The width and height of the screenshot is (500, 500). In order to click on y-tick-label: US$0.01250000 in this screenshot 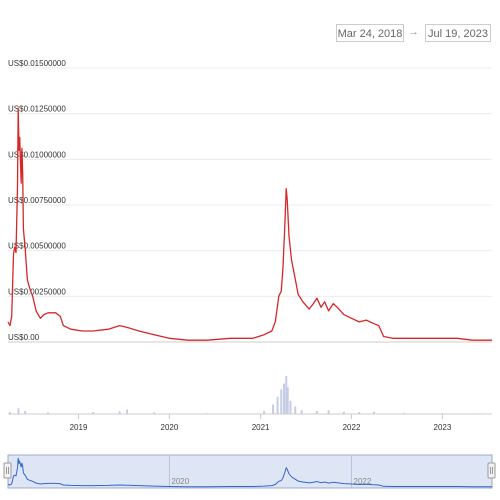, I will do `click(37, 109)`.